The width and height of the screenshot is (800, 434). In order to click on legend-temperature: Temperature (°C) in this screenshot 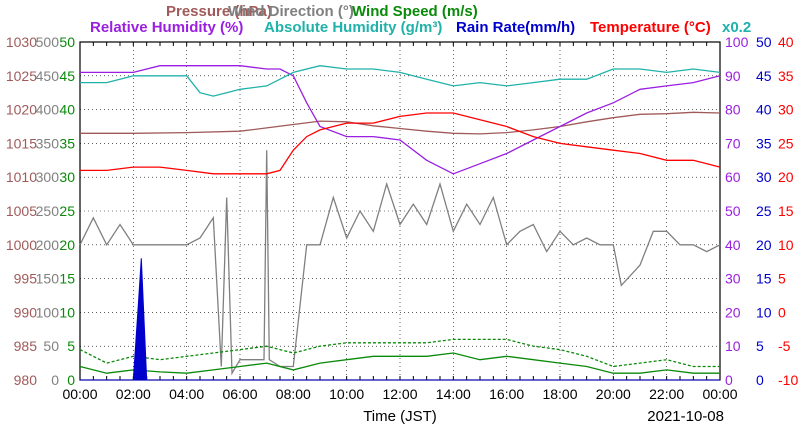, I will do `click(650, 27)`.